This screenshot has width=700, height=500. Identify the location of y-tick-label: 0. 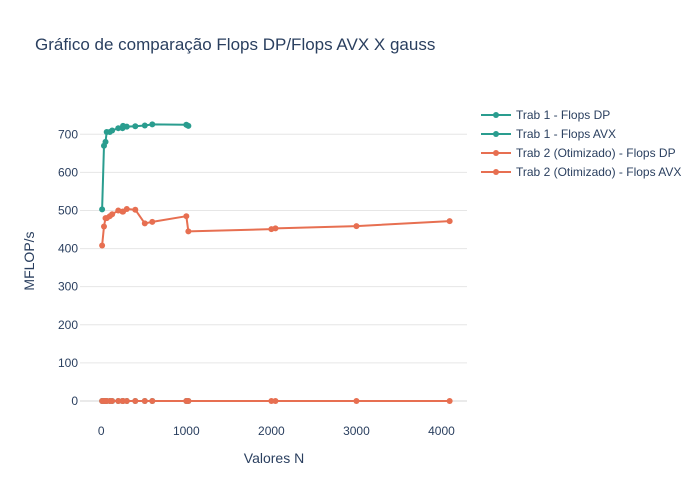
(74, 401).